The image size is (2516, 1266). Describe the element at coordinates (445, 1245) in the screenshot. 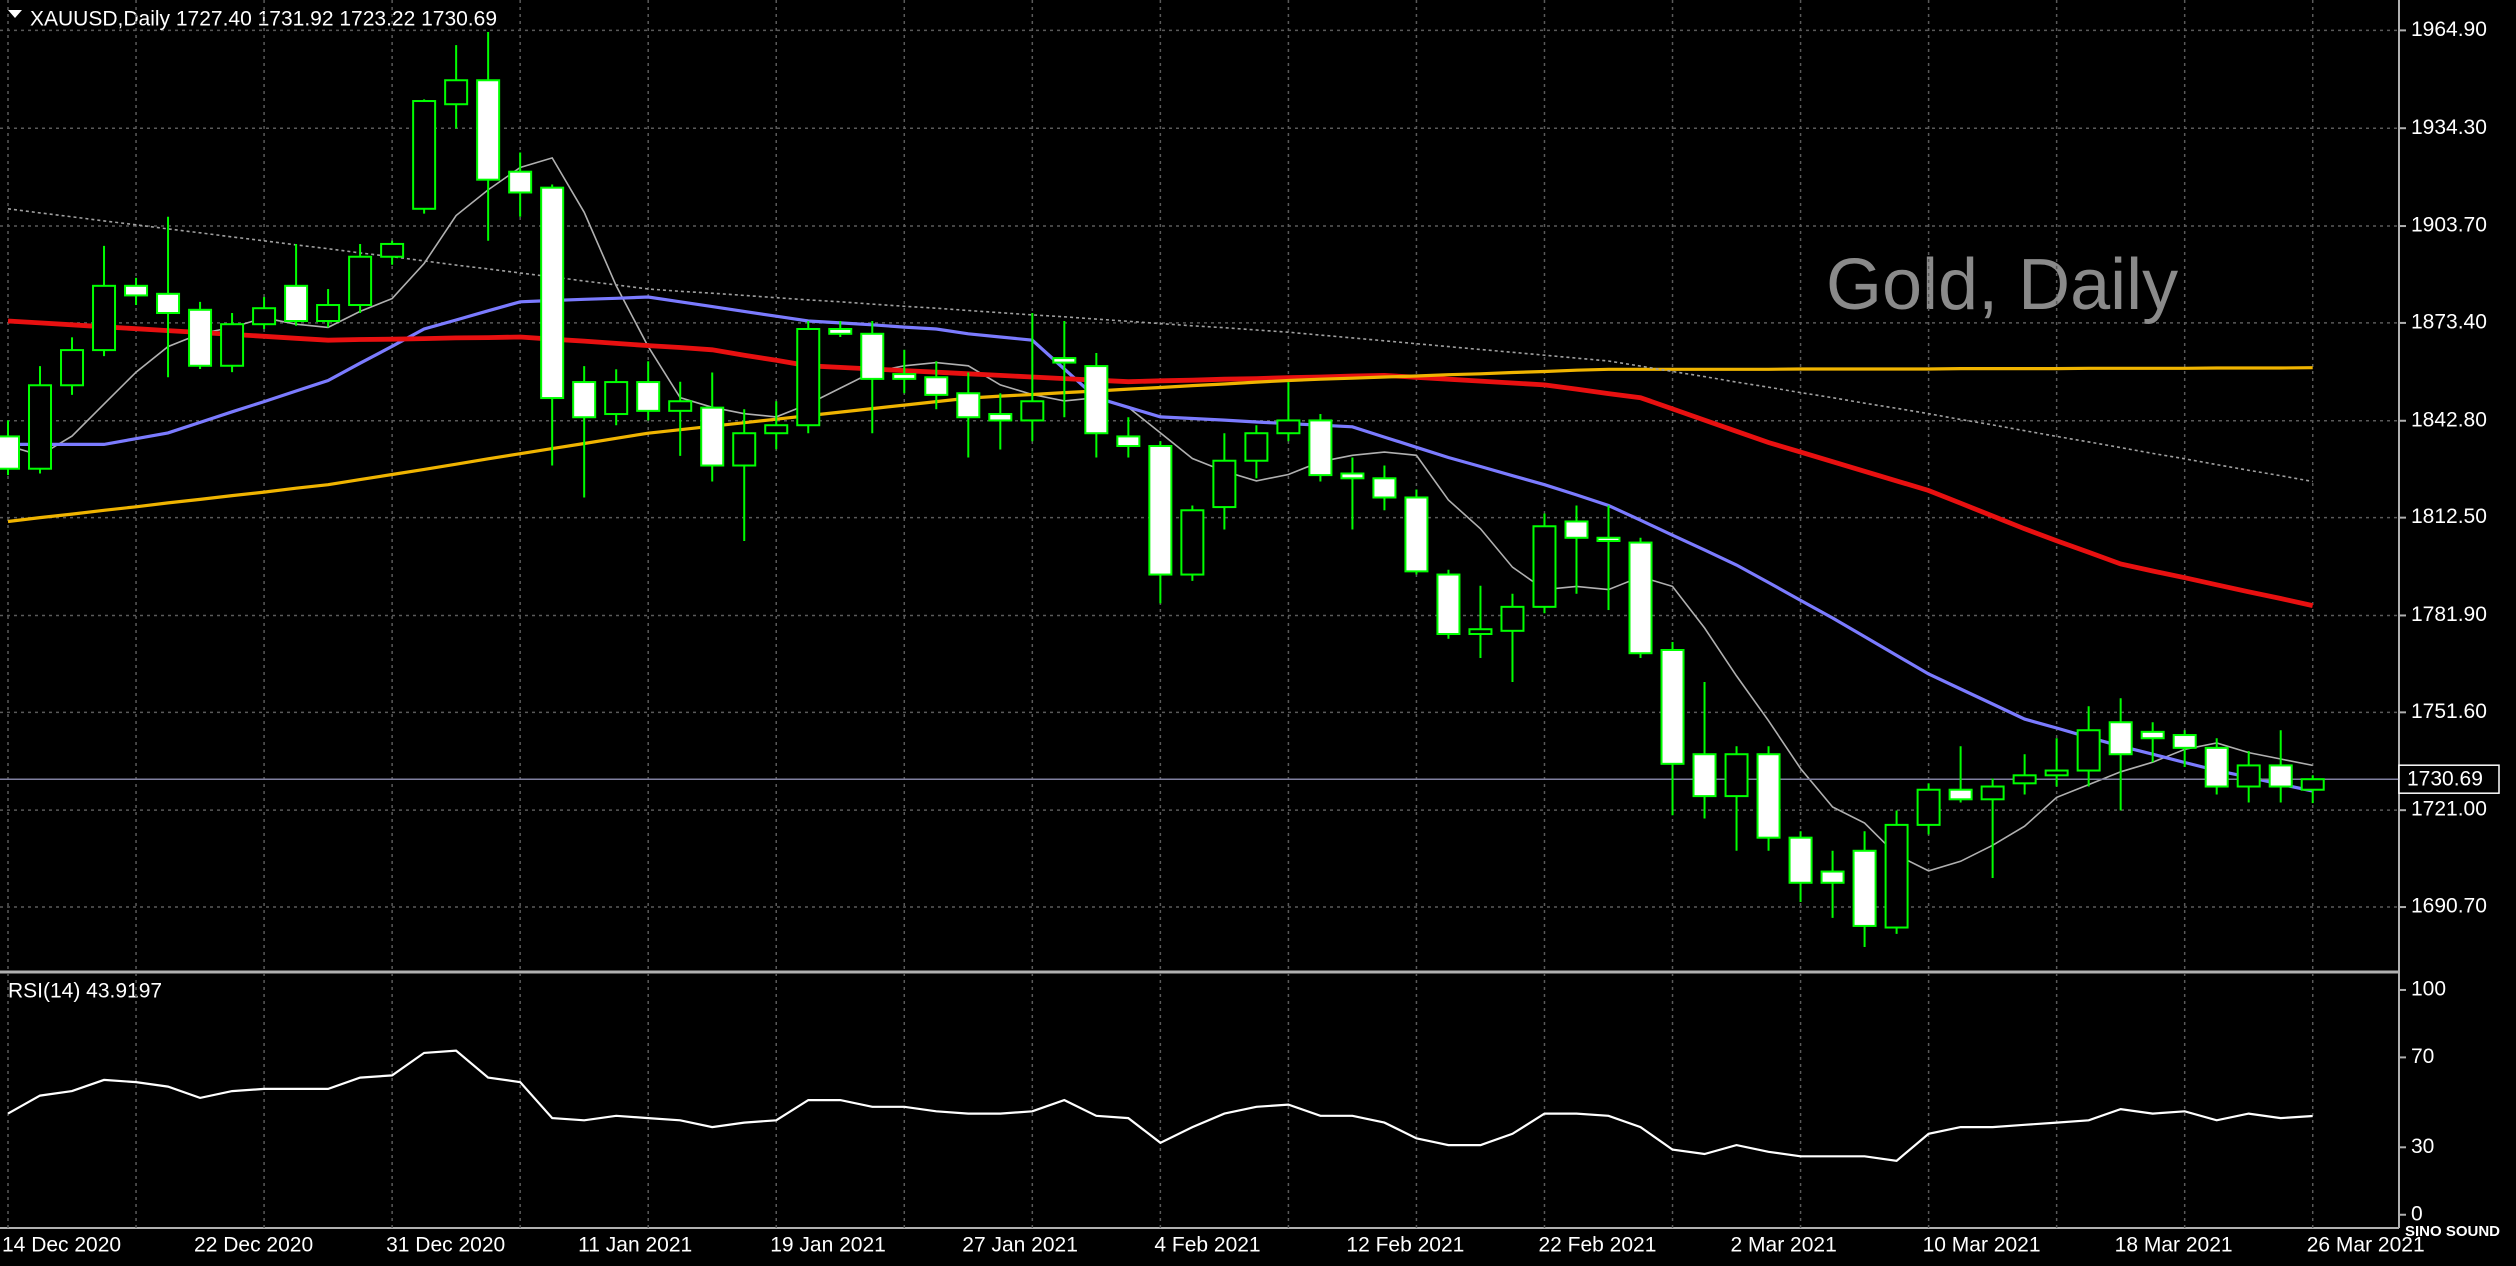

I see `x-tick-label: 31 Dec 2020` at that location.